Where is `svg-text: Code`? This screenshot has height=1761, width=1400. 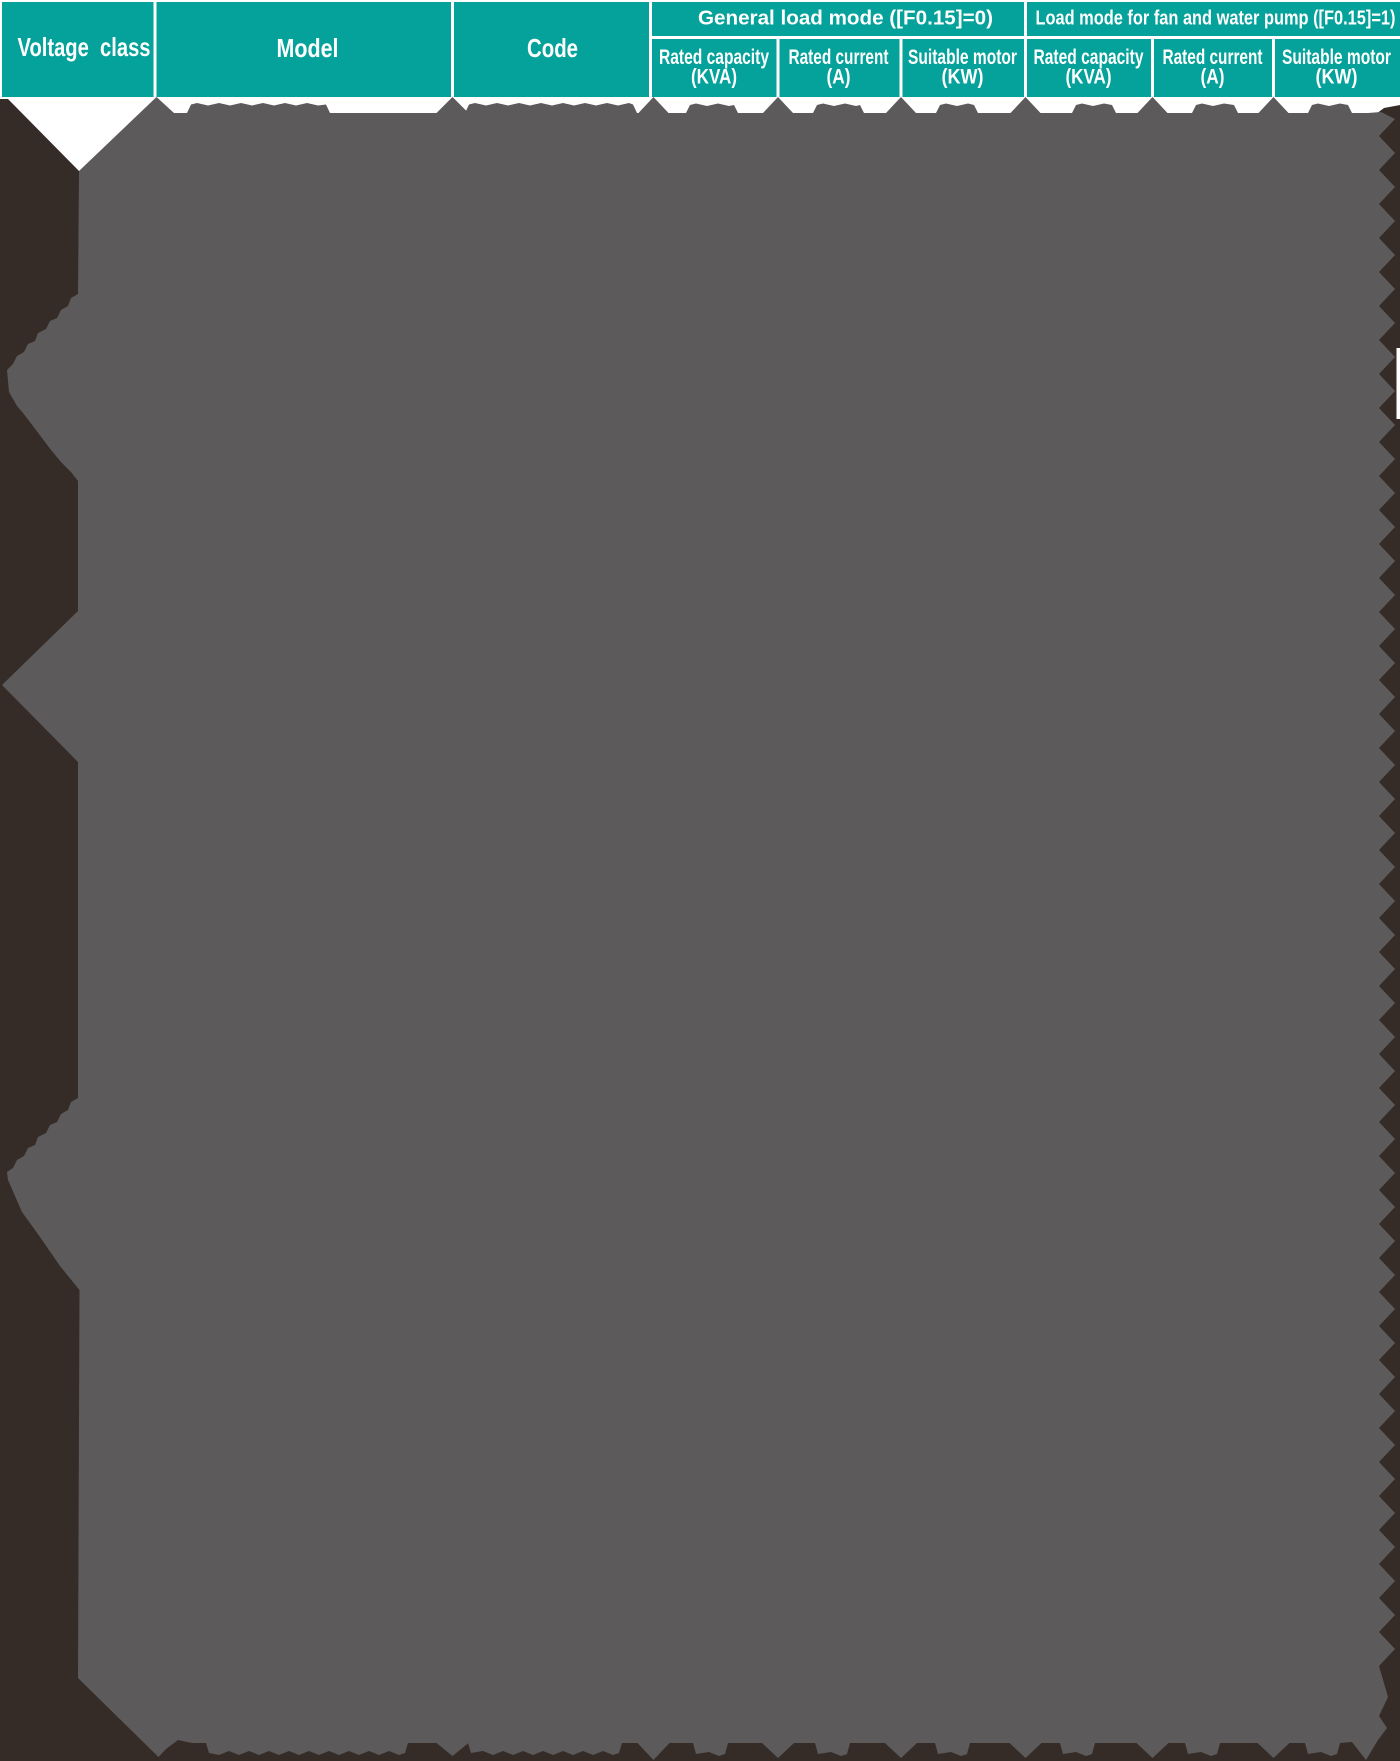
svg-text: Code is located at coordinates (552, 48).